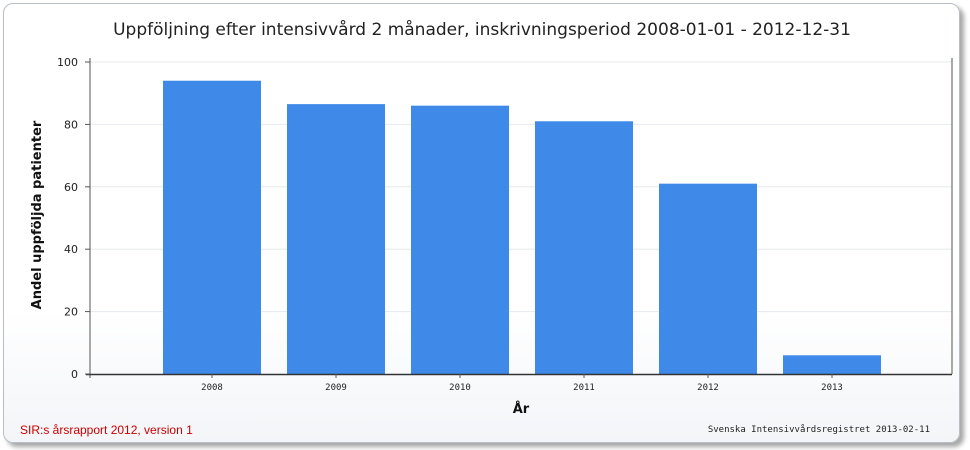  I want to click on bar-2009, so click(336, 239).